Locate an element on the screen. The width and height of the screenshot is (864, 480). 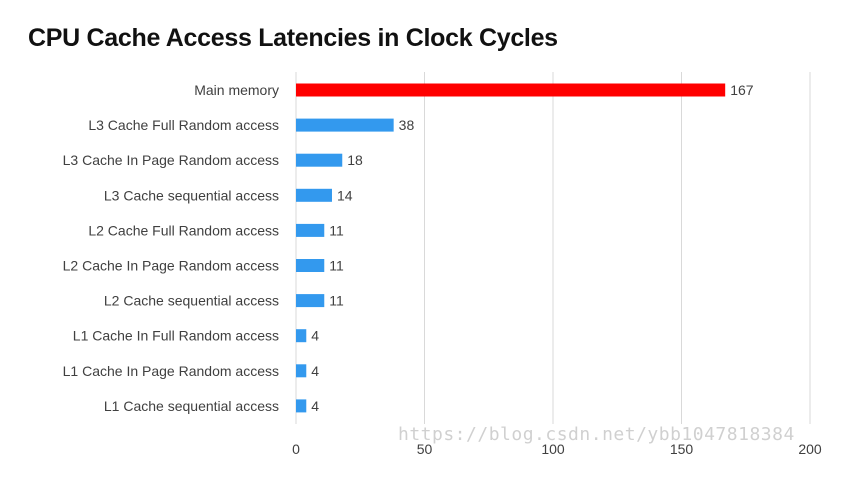
category-label: L2 Cache Full Random access is located at coordinates (183, 230).